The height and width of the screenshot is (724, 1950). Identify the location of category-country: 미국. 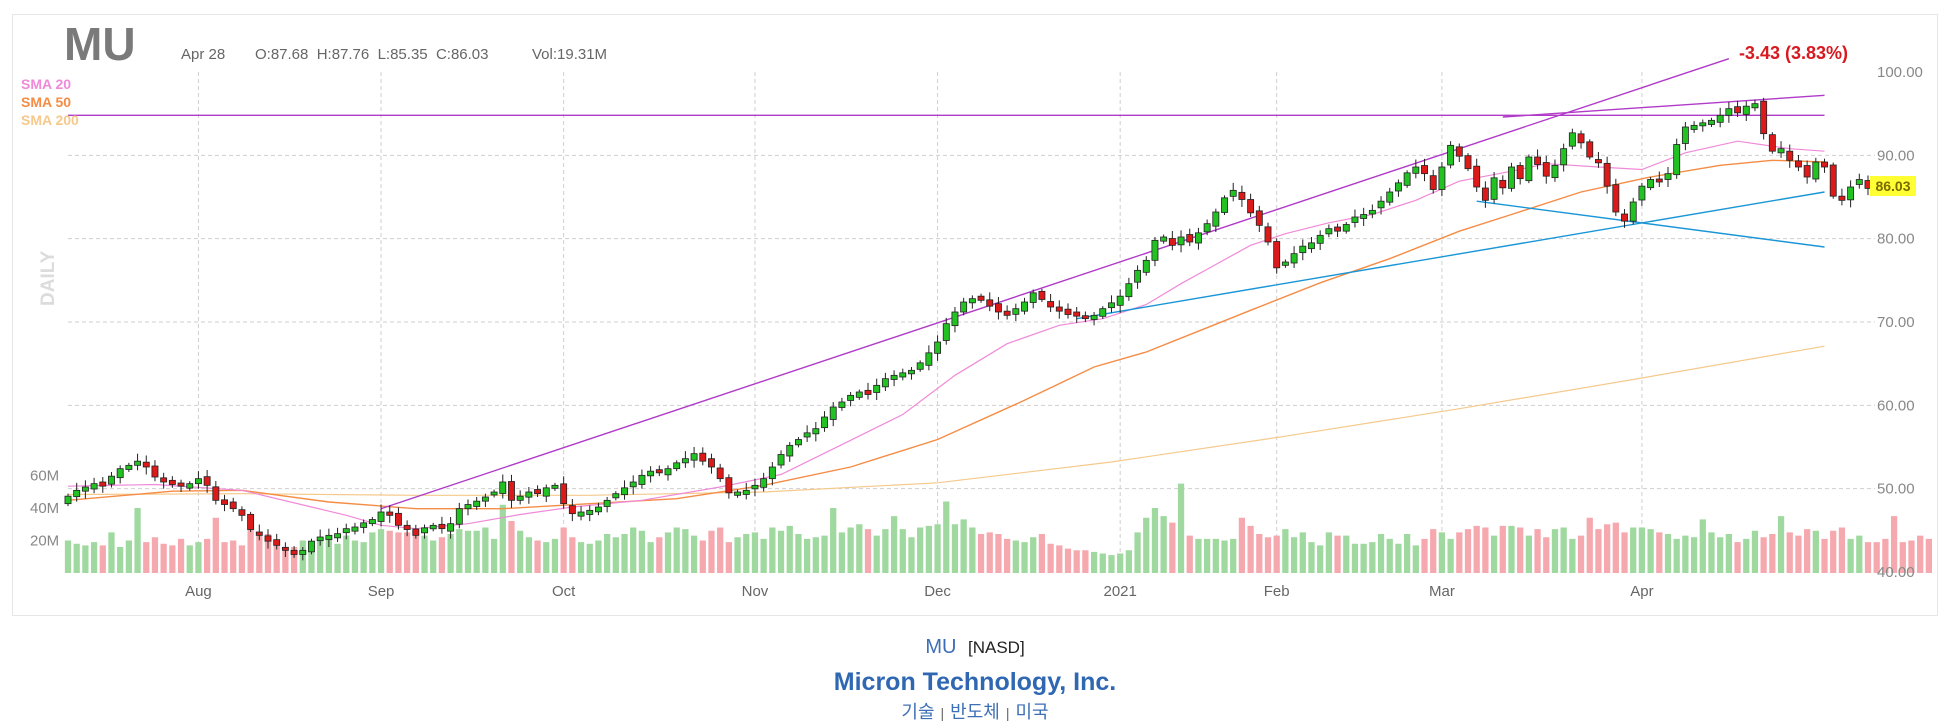
(1032, 712).